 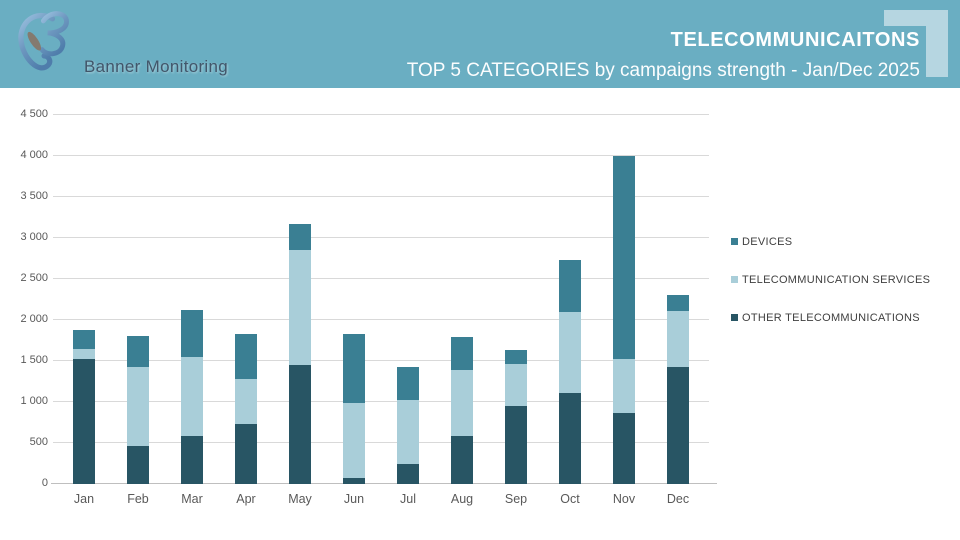 I want to click on bar-segment-aug-devices, so click(x=462, y=354).